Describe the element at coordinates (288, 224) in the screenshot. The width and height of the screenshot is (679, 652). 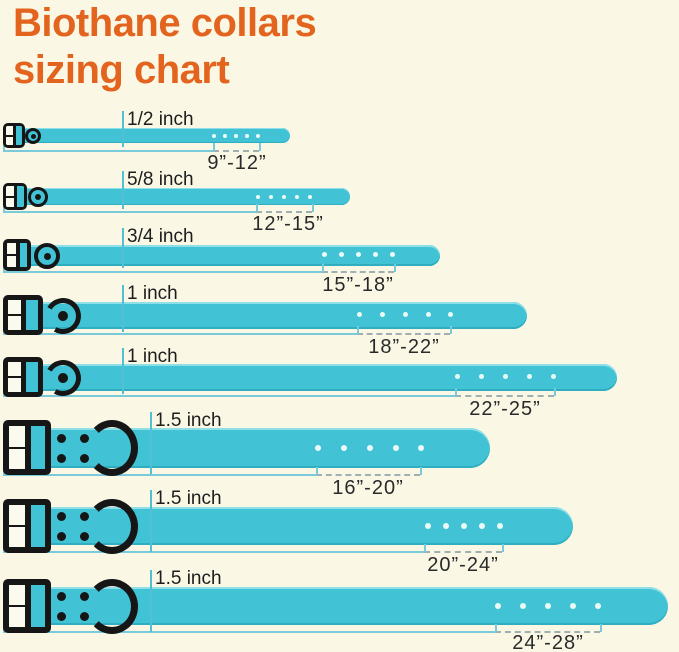
I see `length-range-label: 12”-15”` at that location.